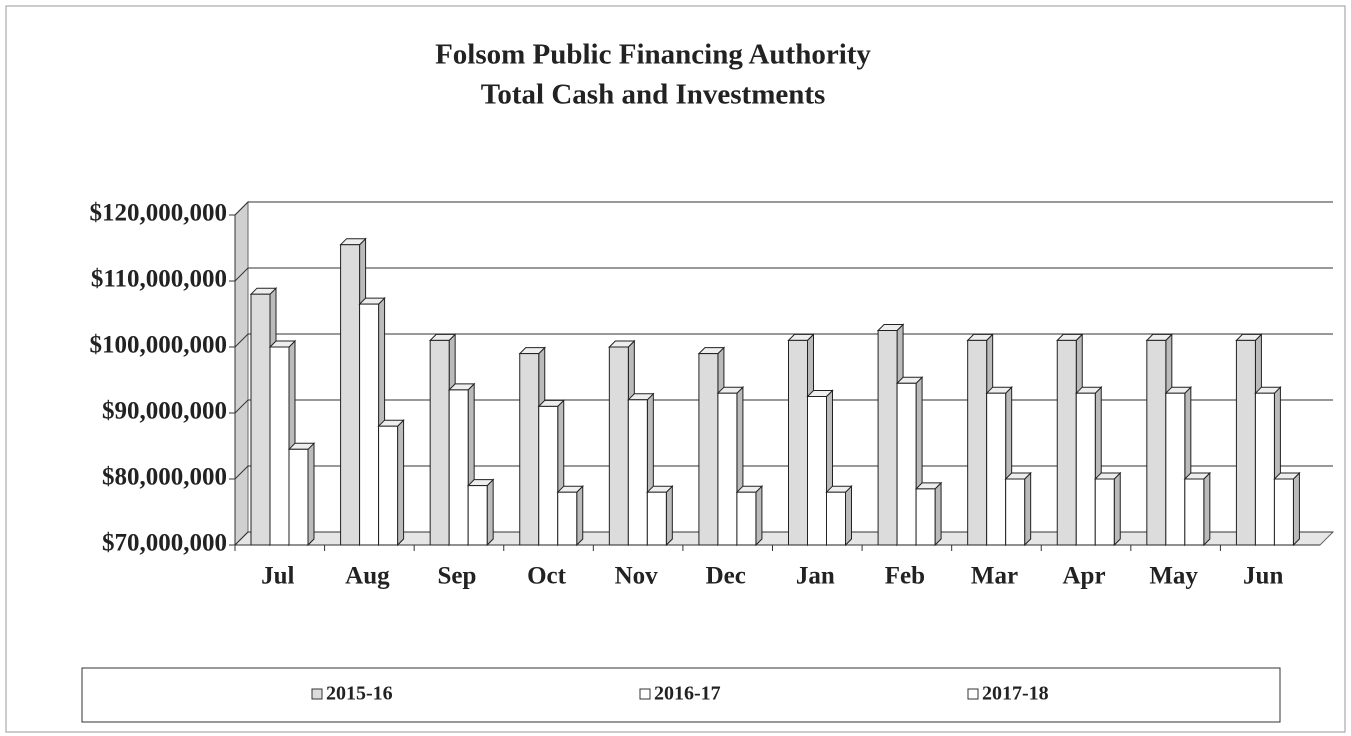  What do you see at coordinates (547, 576) in the screenshot?
I see `x-tick-label: Oct` at bounding box center [547, 576].